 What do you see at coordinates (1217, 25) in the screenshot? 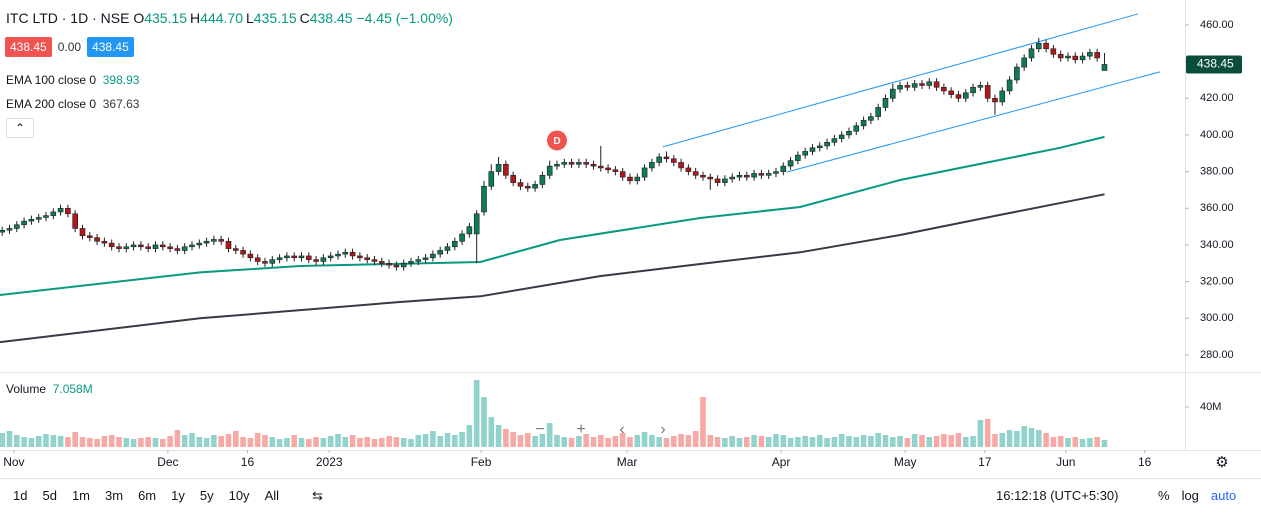
I see `y-tick-label: 460.00` at bounding box center [1217, 25].